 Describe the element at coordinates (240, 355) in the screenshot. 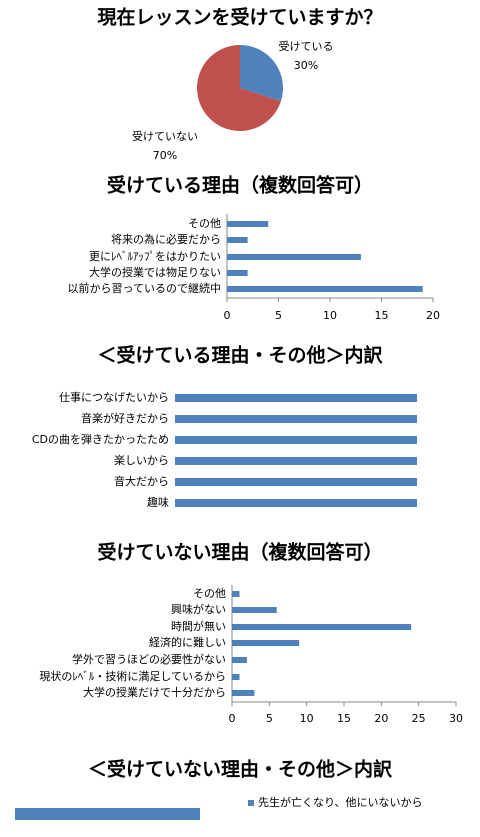

I see `chart-title: ＜受けている理由・その他＞内訳` at that location.